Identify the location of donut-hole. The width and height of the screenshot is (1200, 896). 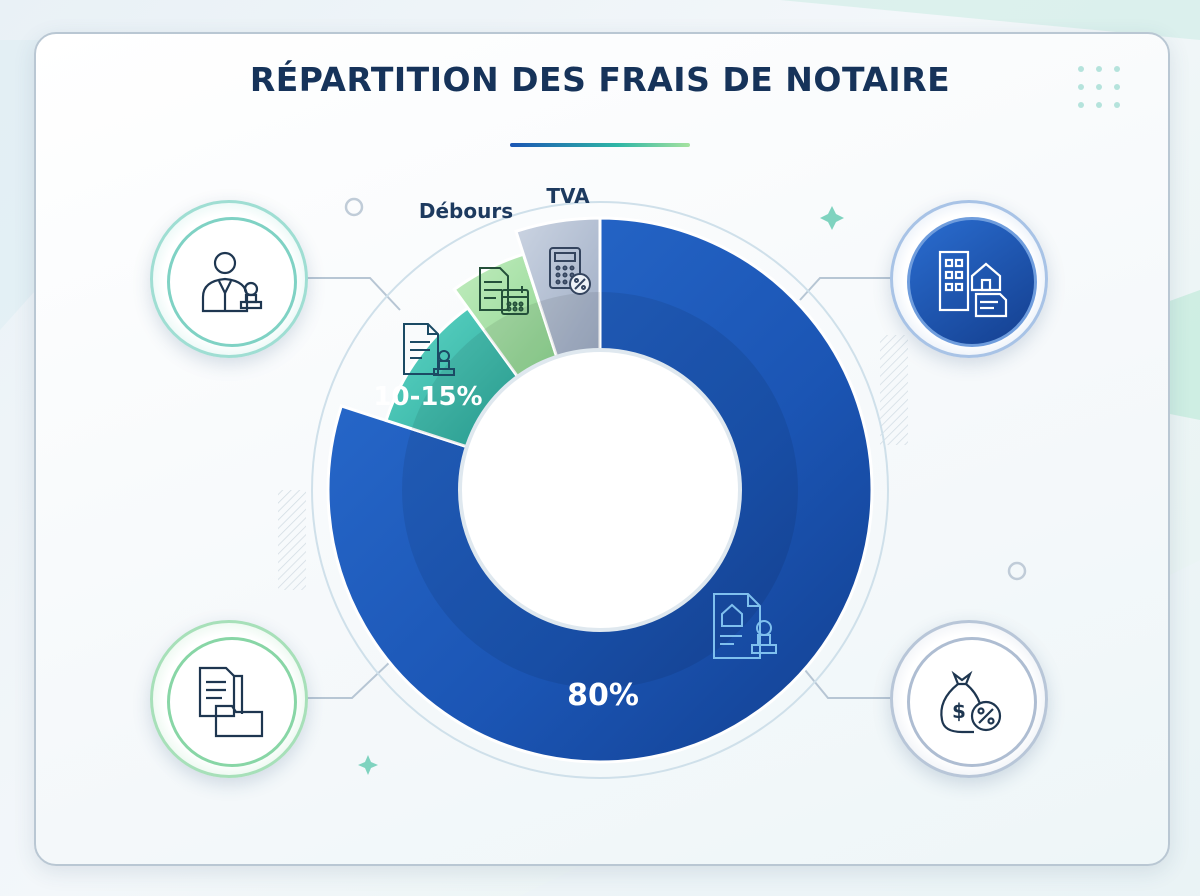
(600, 490).